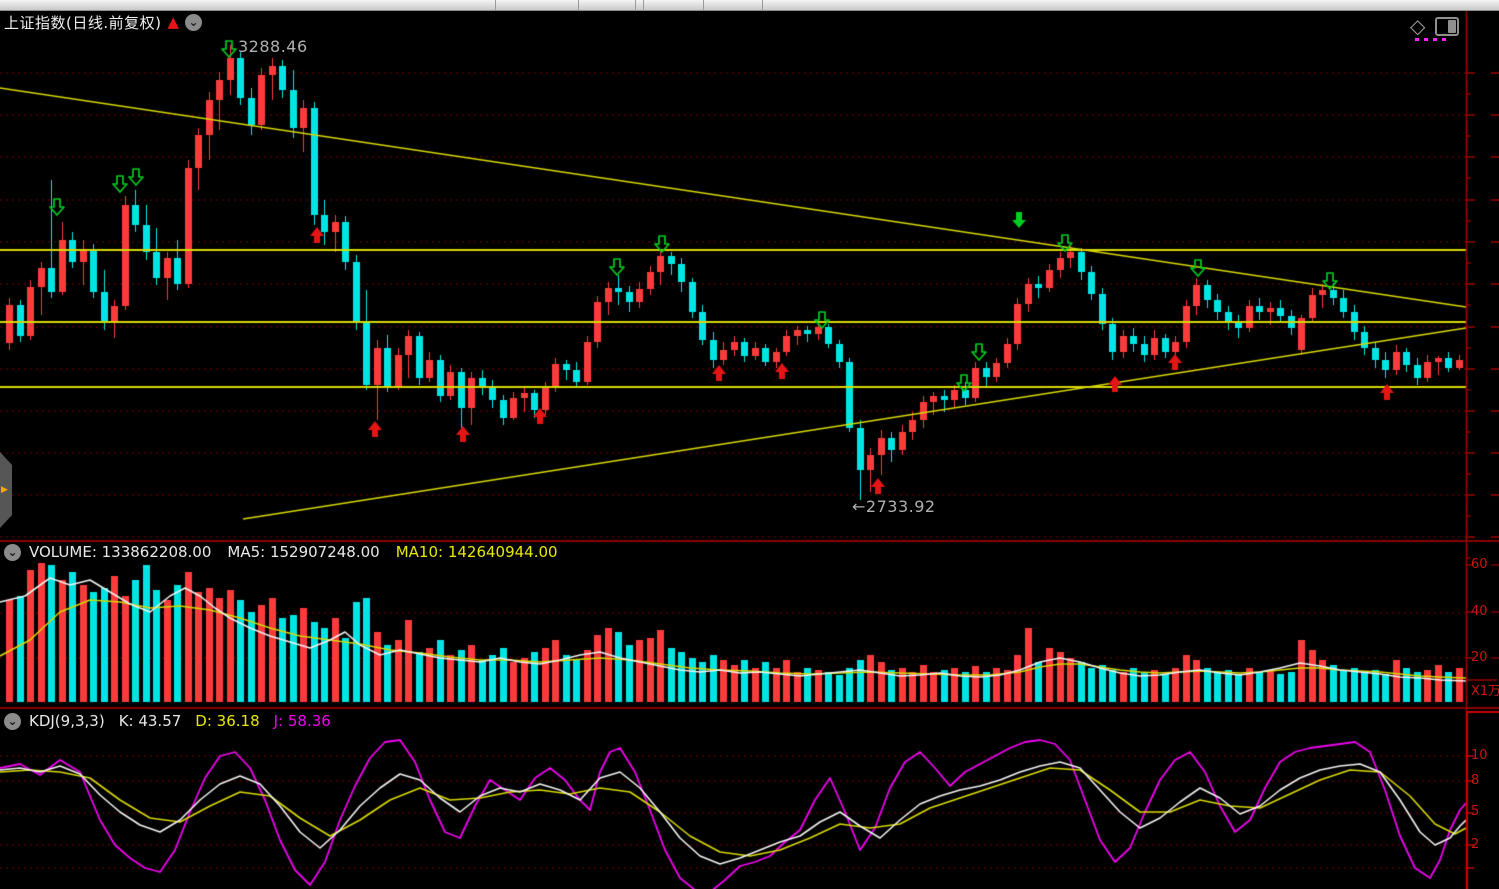 Image resolution: width=1499 pixels, height=889 pixels. Describe the element at coordinates (749, 5) in the screenshot. I see `top-toolbar` at that location.